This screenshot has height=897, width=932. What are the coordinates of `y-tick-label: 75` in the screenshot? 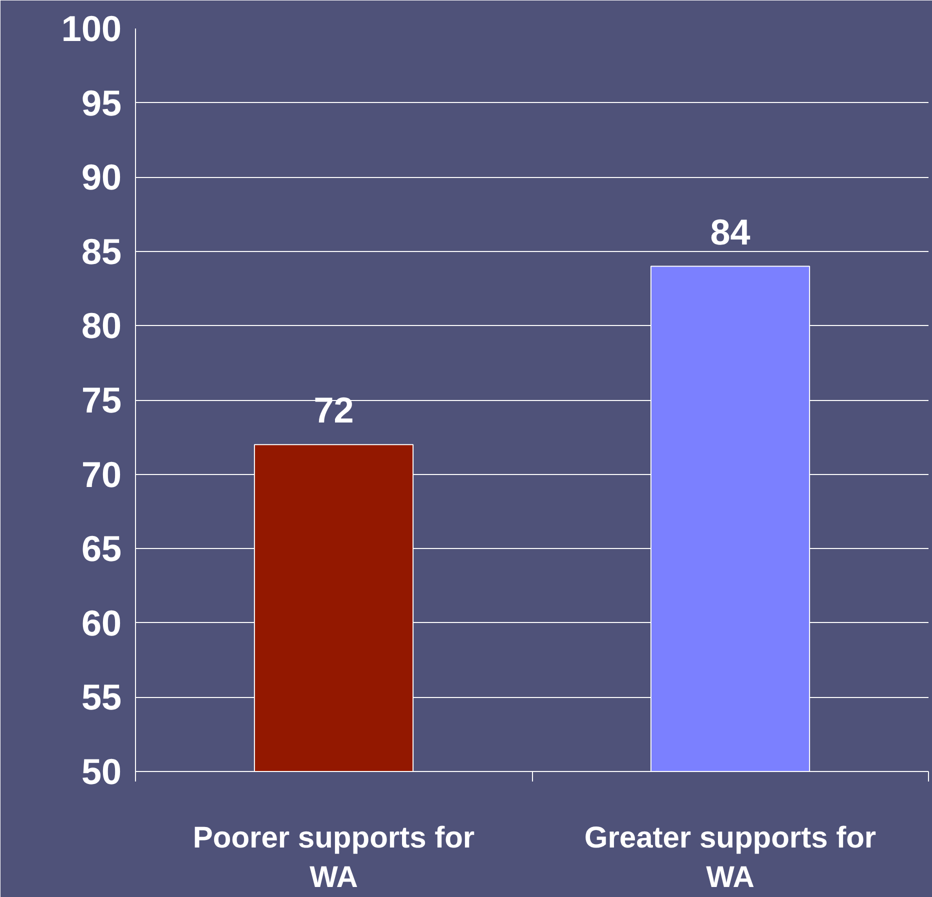 It's located at (101, 400).